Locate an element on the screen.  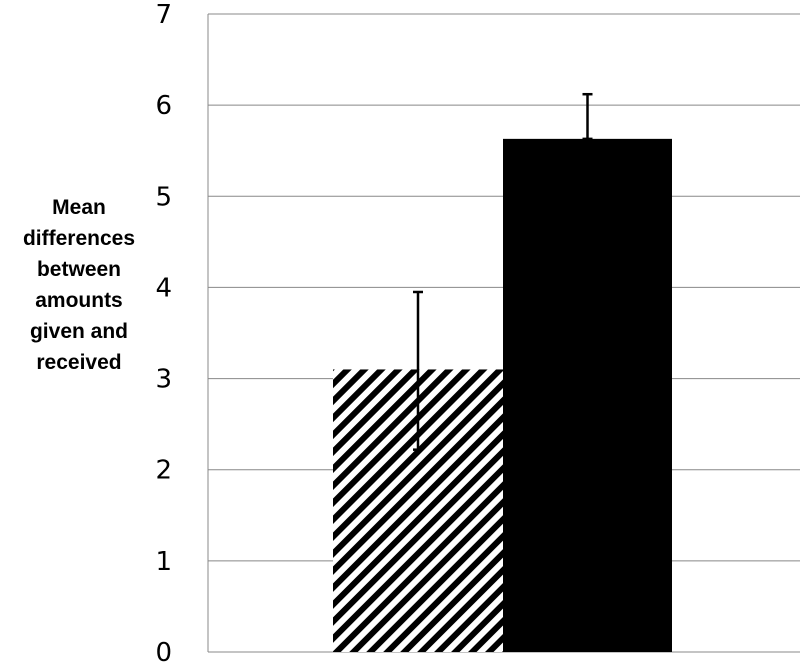
y-axis-label-line: received is located at coordinates (79, 362).